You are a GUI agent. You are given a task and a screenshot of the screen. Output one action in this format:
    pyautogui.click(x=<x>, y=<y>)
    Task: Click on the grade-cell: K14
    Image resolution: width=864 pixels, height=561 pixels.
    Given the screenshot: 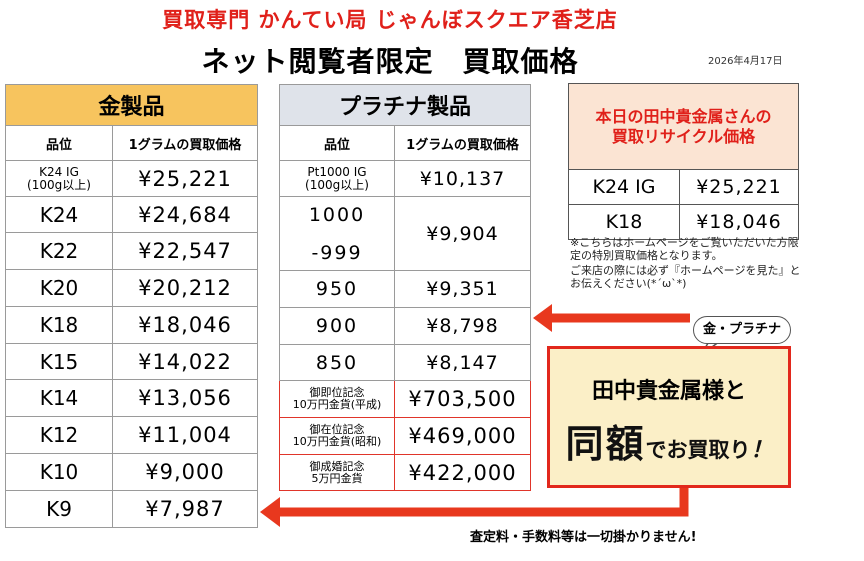 What is the action you would take?
    pyautogui.click(x=59, y=398)
    